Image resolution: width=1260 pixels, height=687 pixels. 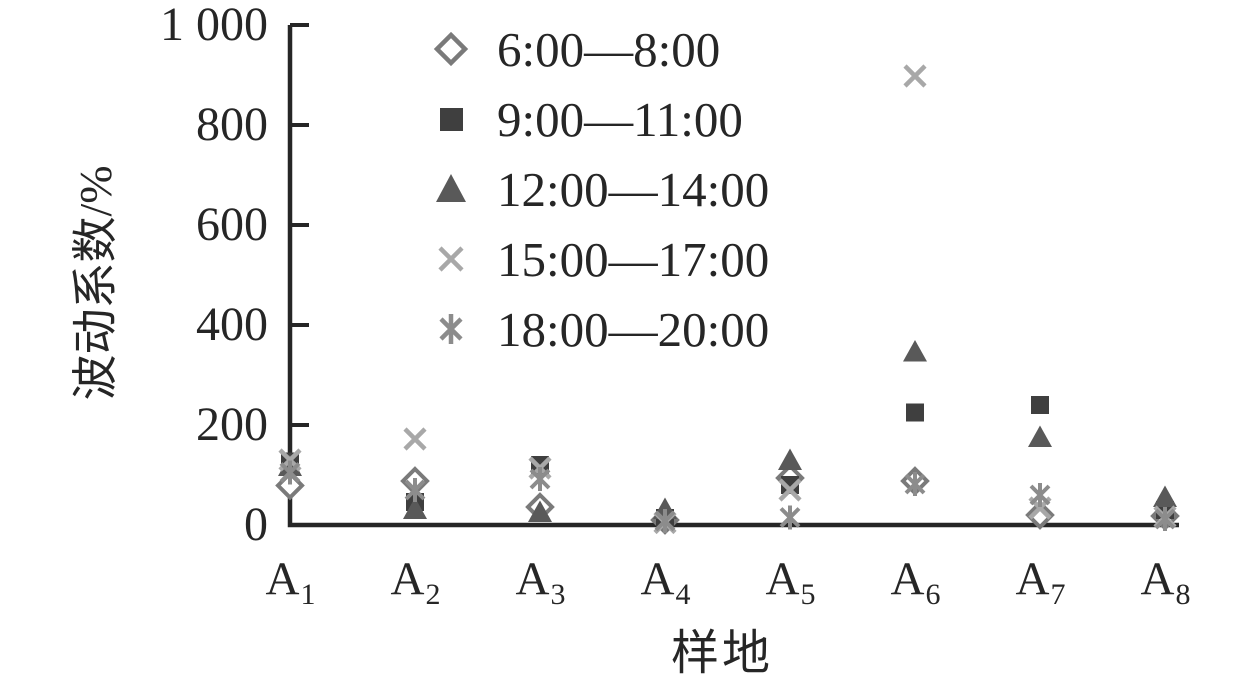 I want to click on square-icon, so click(x=451, y=119).